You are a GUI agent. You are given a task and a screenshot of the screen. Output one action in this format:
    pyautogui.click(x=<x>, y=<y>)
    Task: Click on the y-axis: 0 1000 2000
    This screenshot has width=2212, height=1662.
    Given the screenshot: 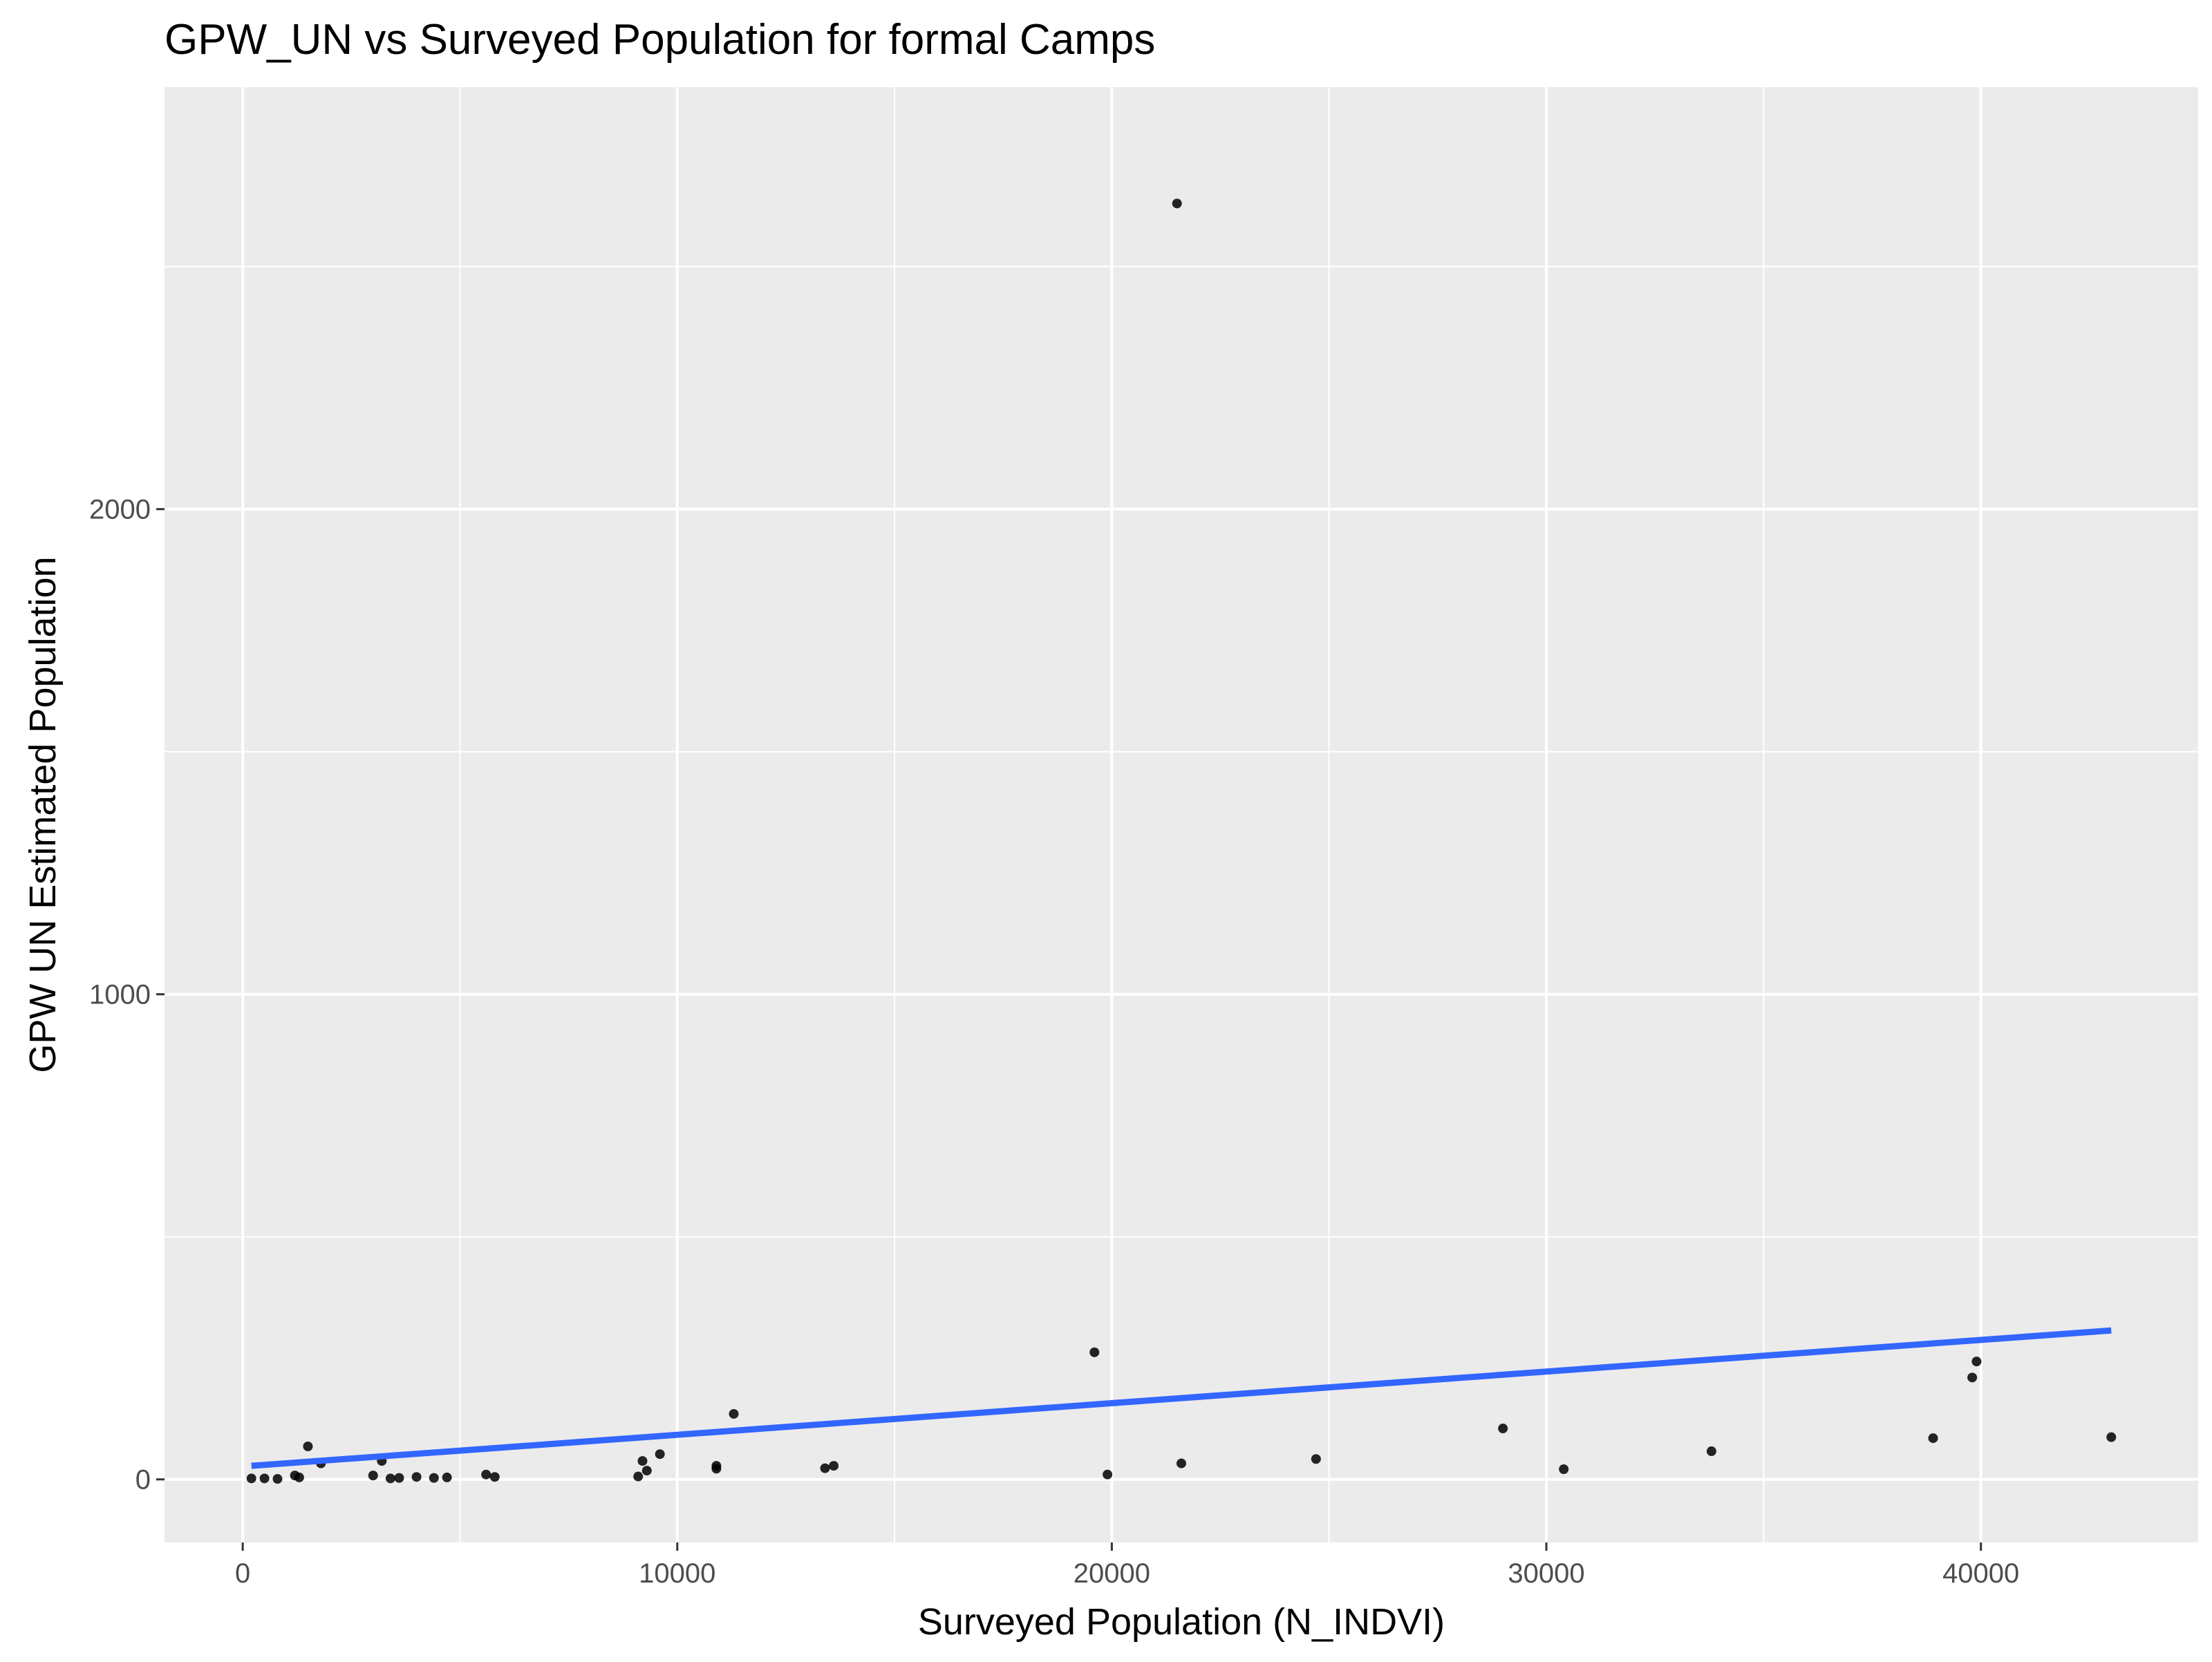 What is the action you would take?
    pyautogui.click(x=127, y=995)
    